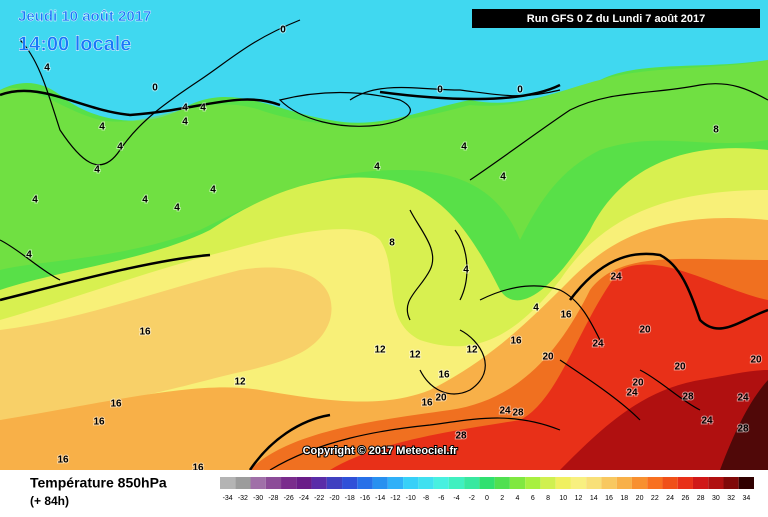 The image size is (768, 517). I want to click on run-box, so click(616, 18).